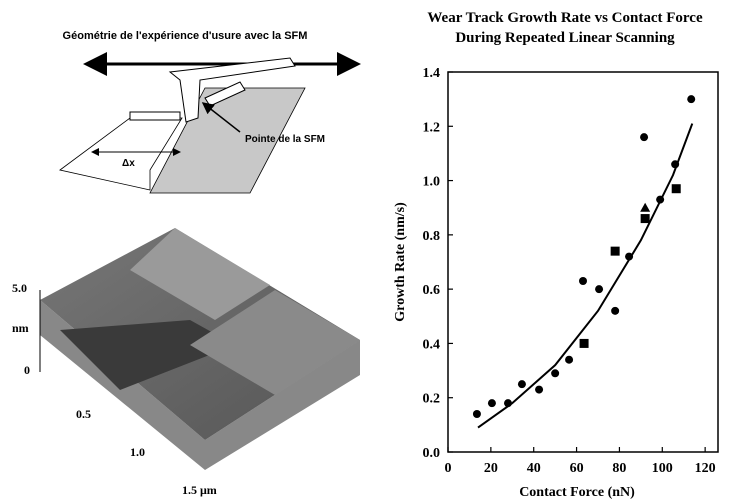  What do you see at coordinates (19, 288) in the screenshot?
I see `z-label: 5.0` at bounding box center [19, 288].